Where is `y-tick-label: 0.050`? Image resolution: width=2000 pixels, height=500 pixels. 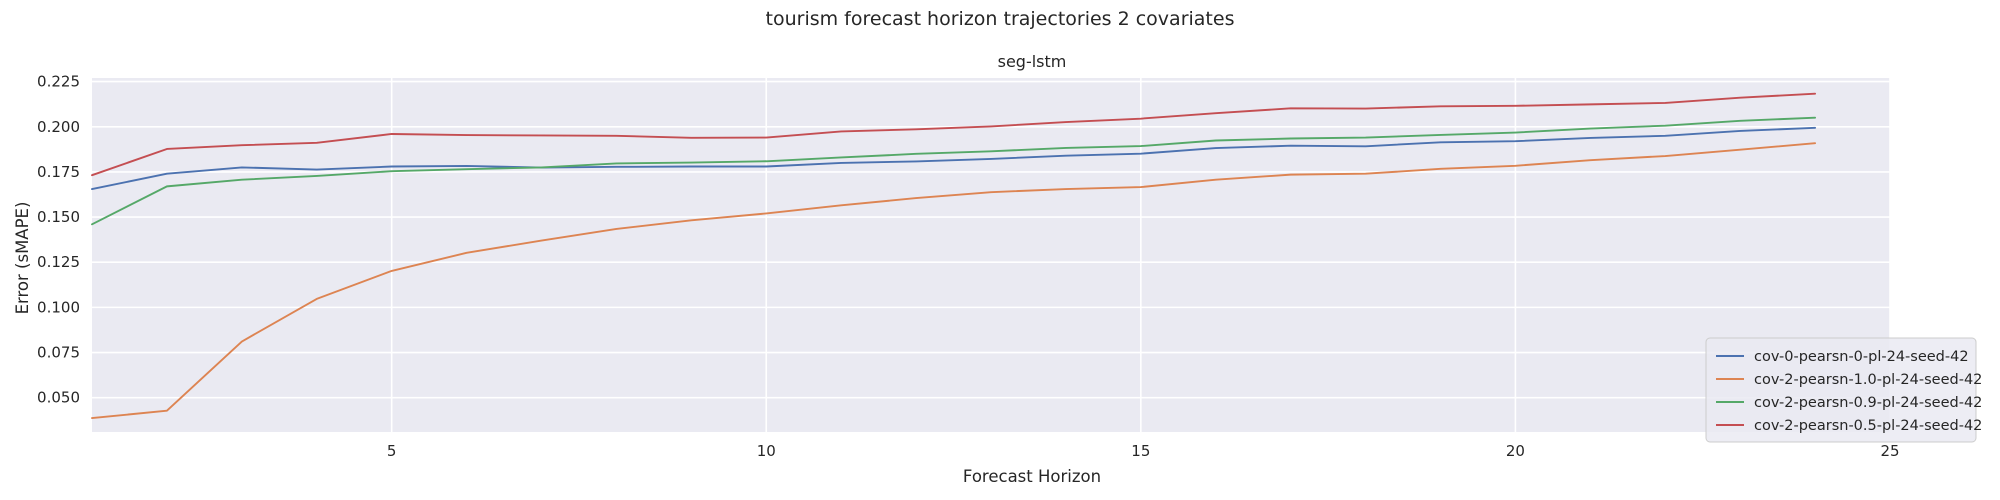 y-tick-label: 0.050 is located at coordinates (58, 398).